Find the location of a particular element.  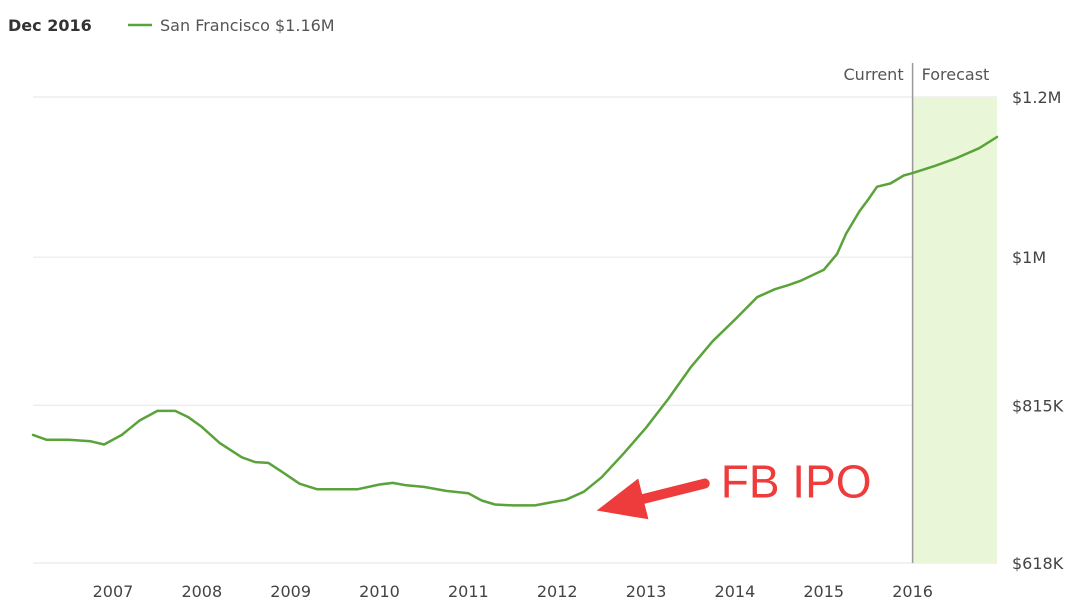

annotation-text: FB IPO is located at coordinates (796, 482).